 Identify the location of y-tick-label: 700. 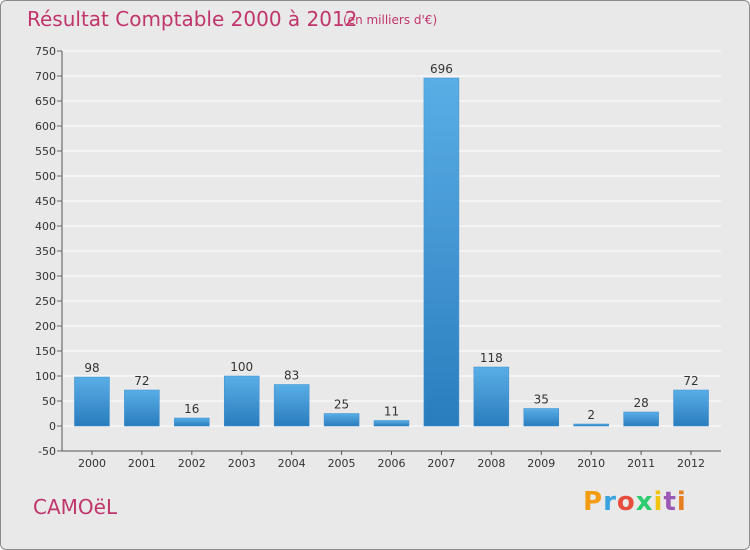
(45, 76).